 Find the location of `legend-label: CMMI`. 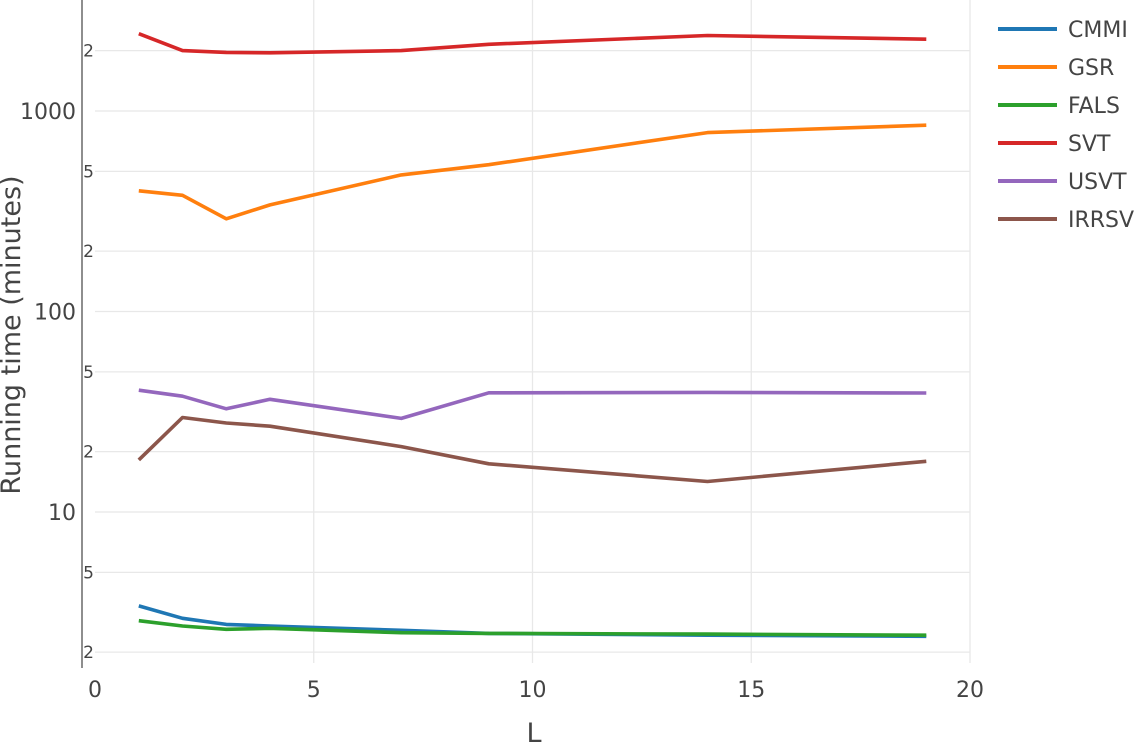

legend-label: CMMI is located at coordinates (1098, 30).